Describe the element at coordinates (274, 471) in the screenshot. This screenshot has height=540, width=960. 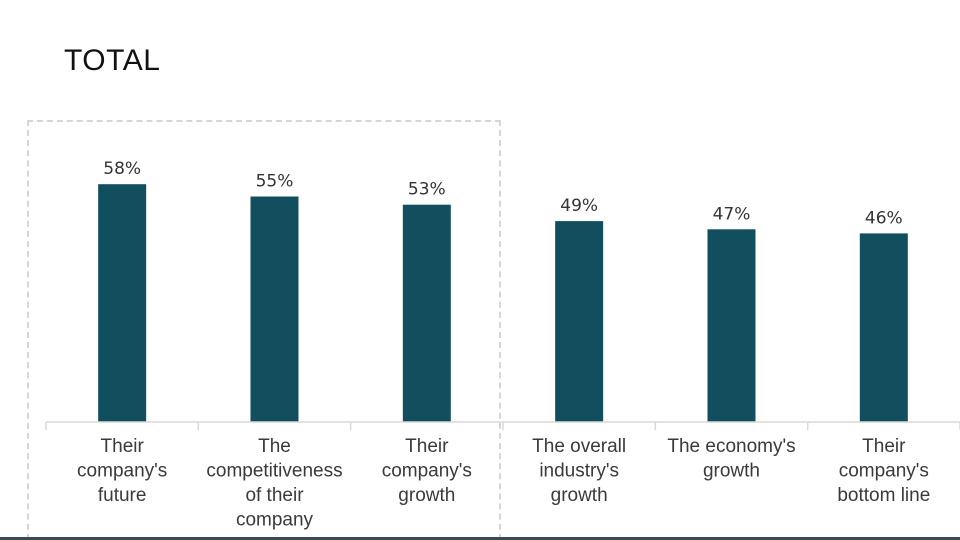
I see `category-label-line: competitiveness` at that location.